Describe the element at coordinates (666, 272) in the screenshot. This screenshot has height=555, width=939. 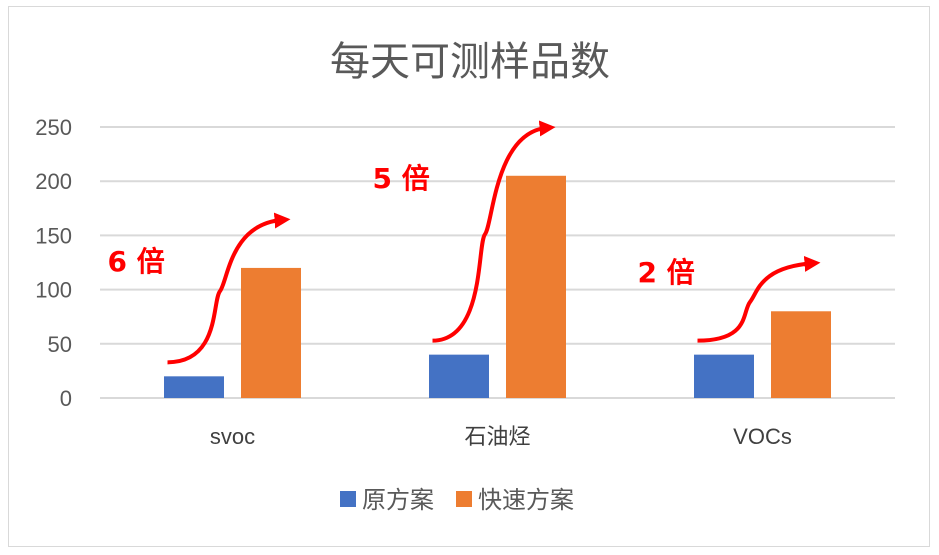
I see `growth-label: 2 倍` at that location.